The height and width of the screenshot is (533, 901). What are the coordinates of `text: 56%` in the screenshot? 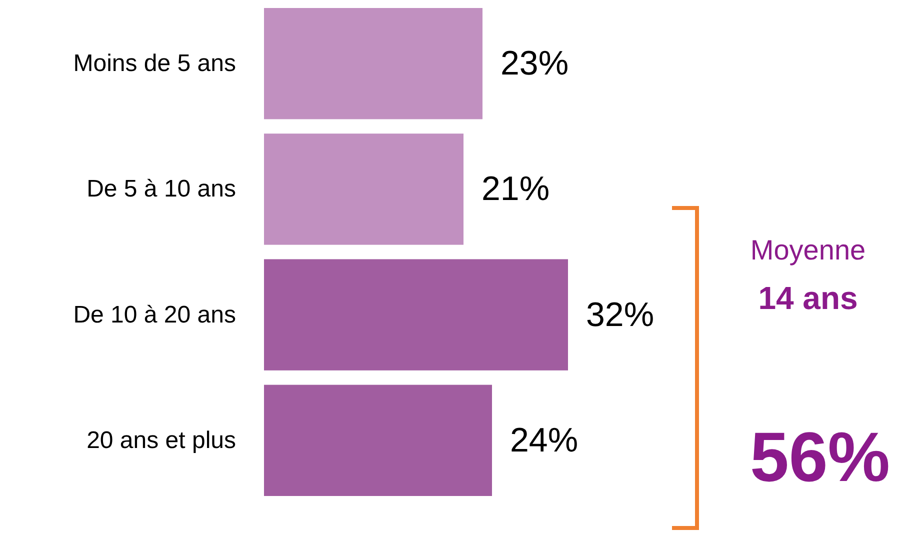 It's located at (820, 457).